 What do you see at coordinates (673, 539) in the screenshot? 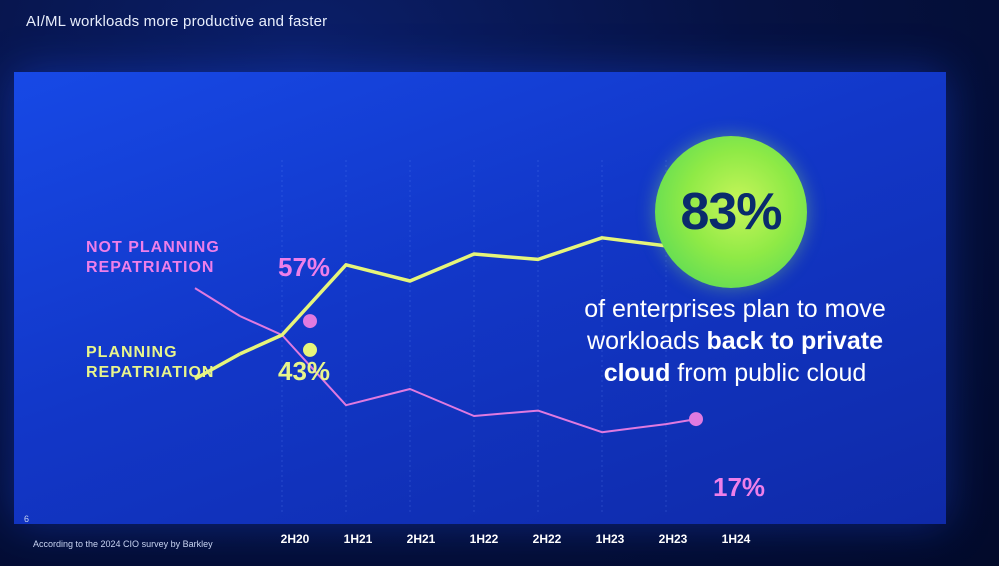
I see `x-tick-label: 2H23` at bounding box center [673, 539].